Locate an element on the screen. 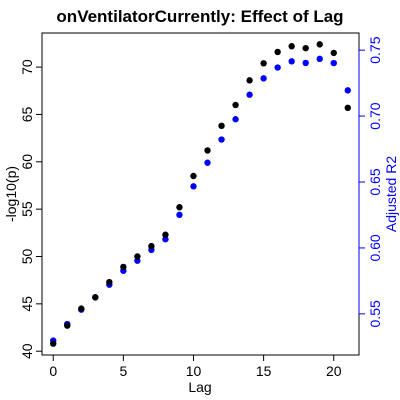 The width and height of the screenshot is (400, 400). x-tick-label: 20 is located at coordinates (334, 371).